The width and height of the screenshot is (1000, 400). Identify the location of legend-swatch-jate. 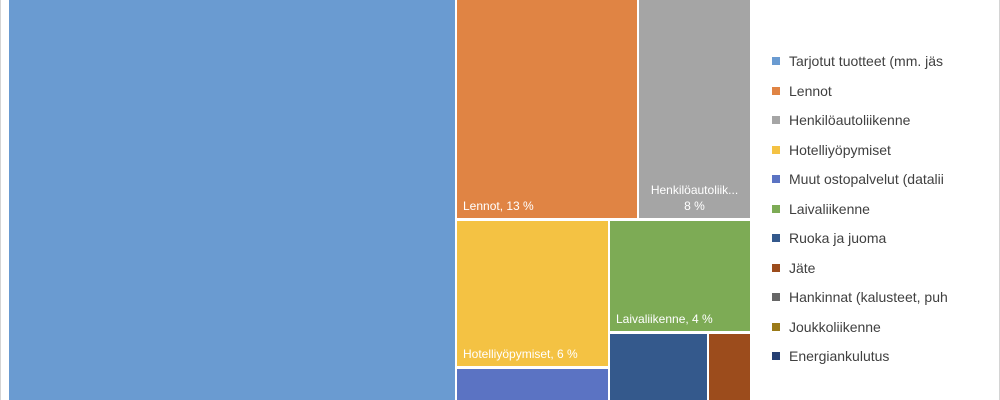
(776, 267).